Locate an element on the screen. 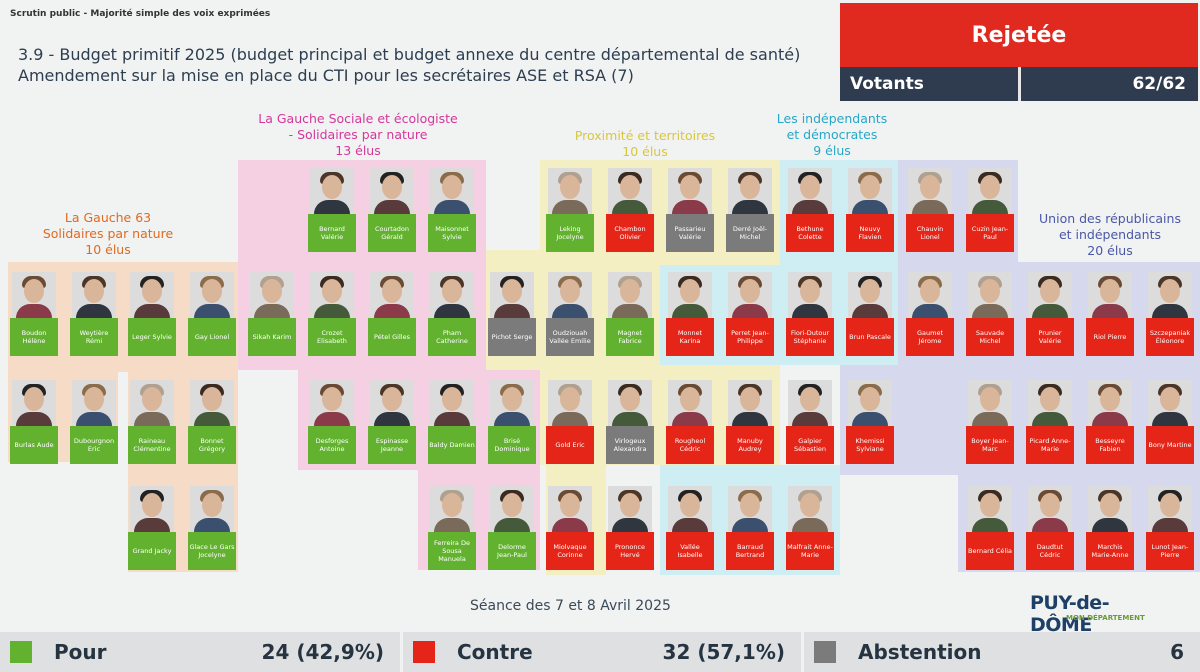 The height and width of the screenshot is (672, 1200). member-vote-label: Sauvade Michel is located at coordinates (990, 337).